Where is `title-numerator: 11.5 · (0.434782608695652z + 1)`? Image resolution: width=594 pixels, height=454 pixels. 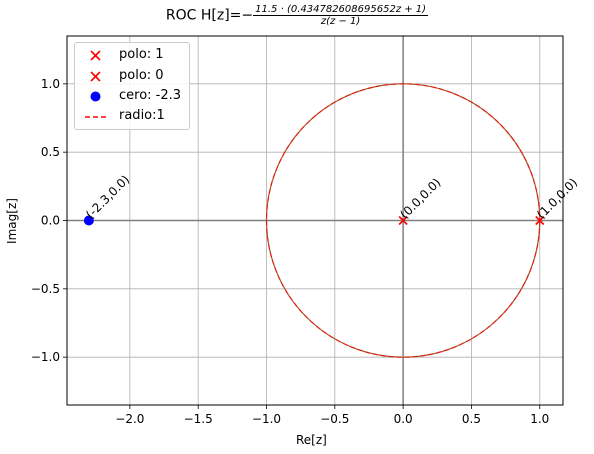
title-numerator: 11.5 · (0.434782608695652z + 1) is located at coordinates (341, 10).